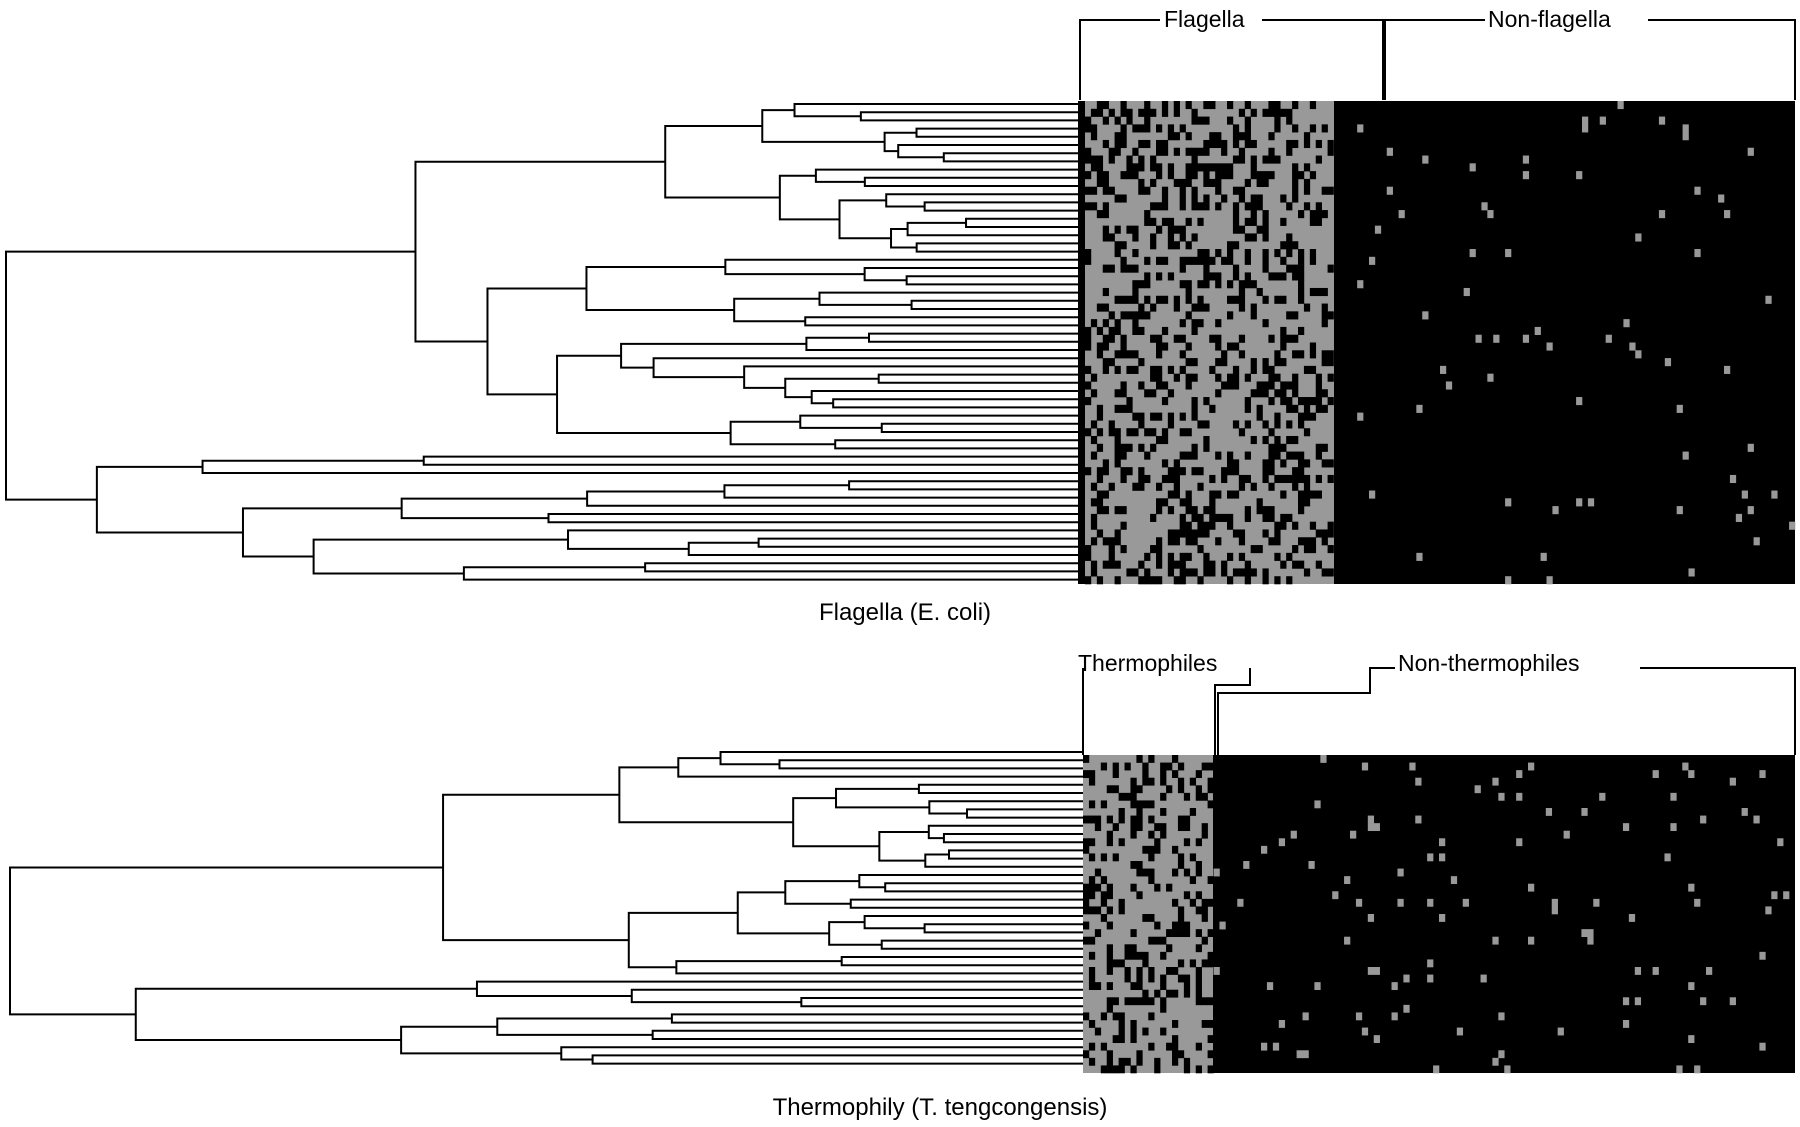 The image size is (1800, 1127). Describe the element at coordinates (1204, 19) in the screenshot. I see `flagella-group-label: Flagella` at that location.